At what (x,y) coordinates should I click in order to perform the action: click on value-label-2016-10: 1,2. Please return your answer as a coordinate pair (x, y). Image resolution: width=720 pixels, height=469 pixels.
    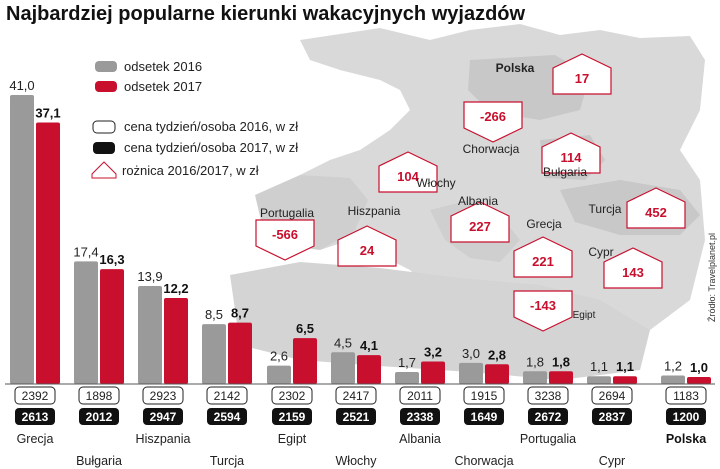
    Looking at the image, I should click on (673, 366).